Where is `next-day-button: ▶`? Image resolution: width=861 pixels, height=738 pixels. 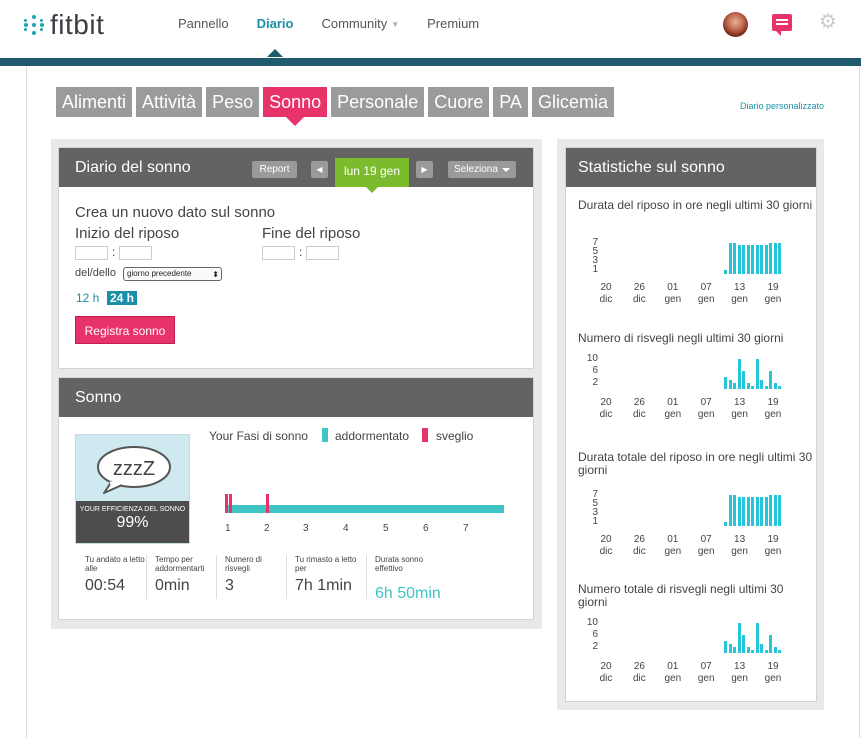 next-day-button: ▶ is located at coordinates (424, 169).